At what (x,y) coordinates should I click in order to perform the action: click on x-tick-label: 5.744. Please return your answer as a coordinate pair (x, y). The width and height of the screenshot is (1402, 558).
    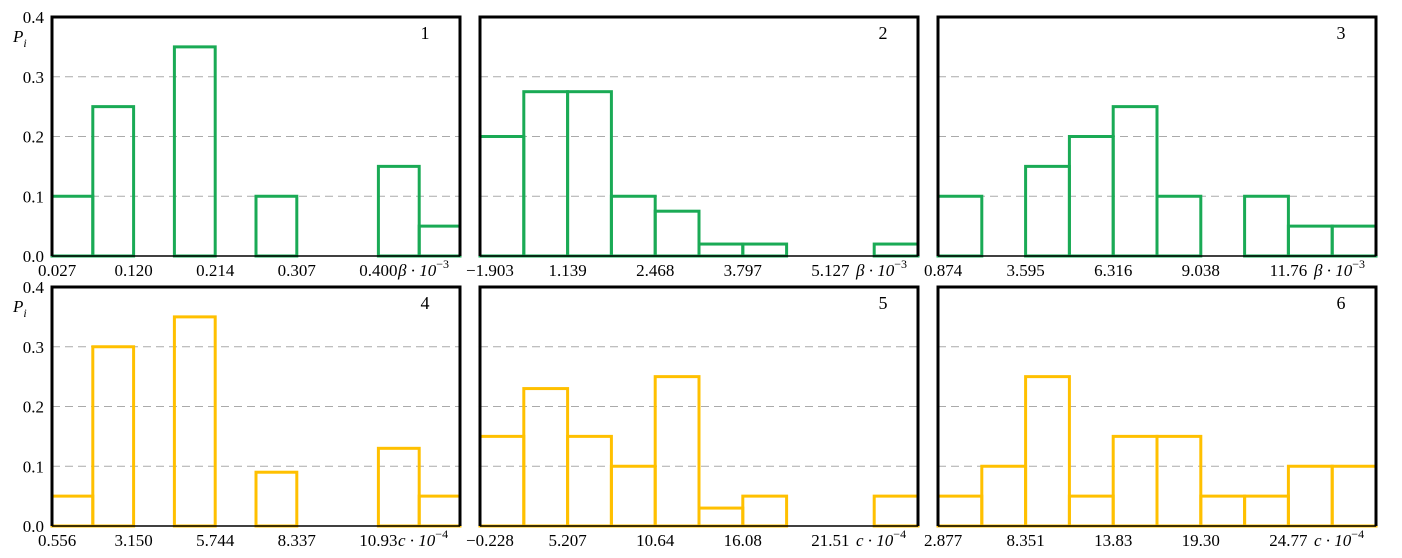
    Looking at the image, I should click on (215, 540).